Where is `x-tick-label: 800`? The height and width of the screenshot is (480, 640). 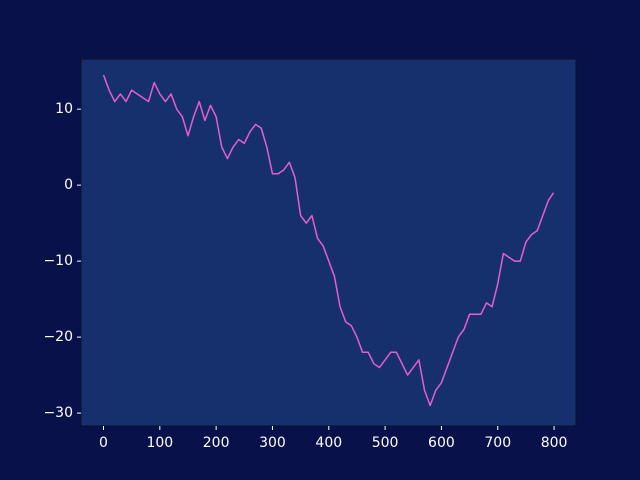 x-tick-label: 800 is located at coordinates (554, 443).